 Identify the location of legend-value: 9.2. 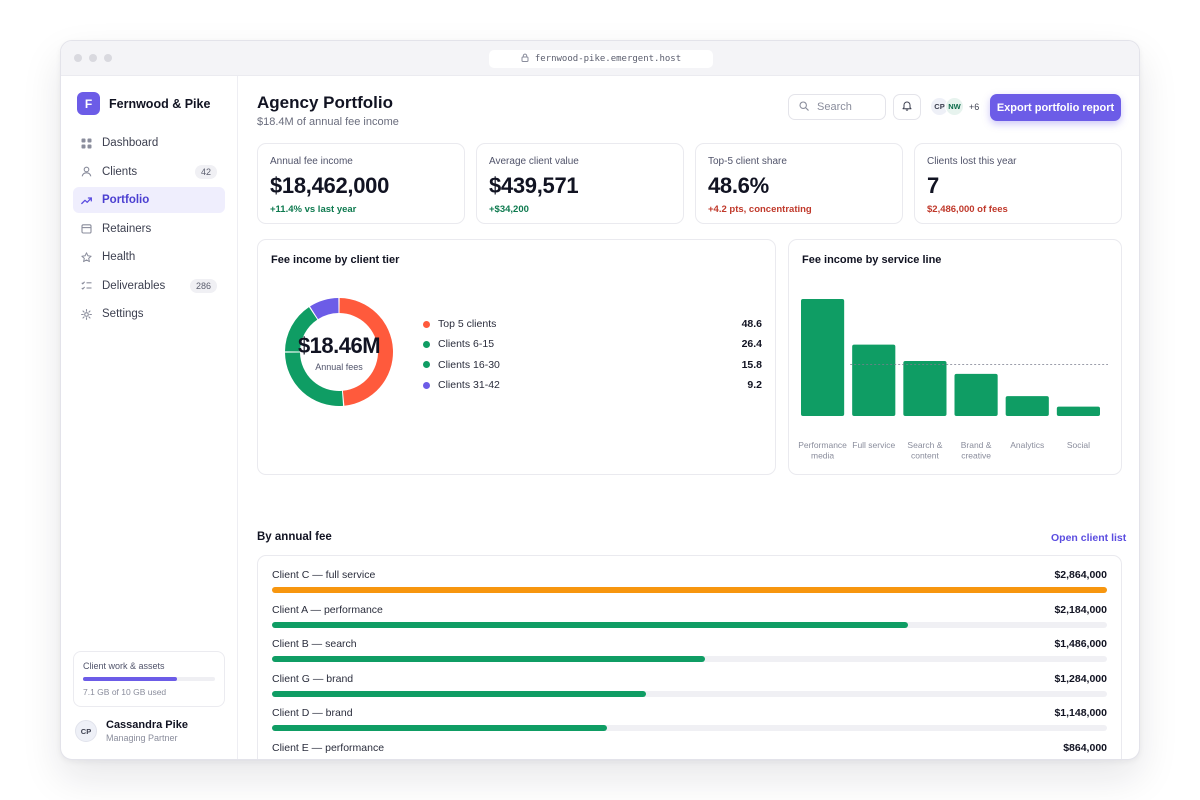
(754, 385).